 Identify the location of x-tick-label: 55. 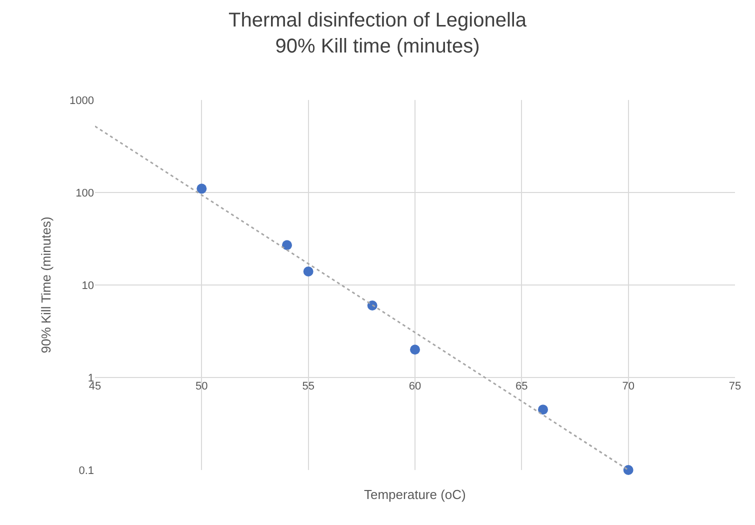
(308, 386).